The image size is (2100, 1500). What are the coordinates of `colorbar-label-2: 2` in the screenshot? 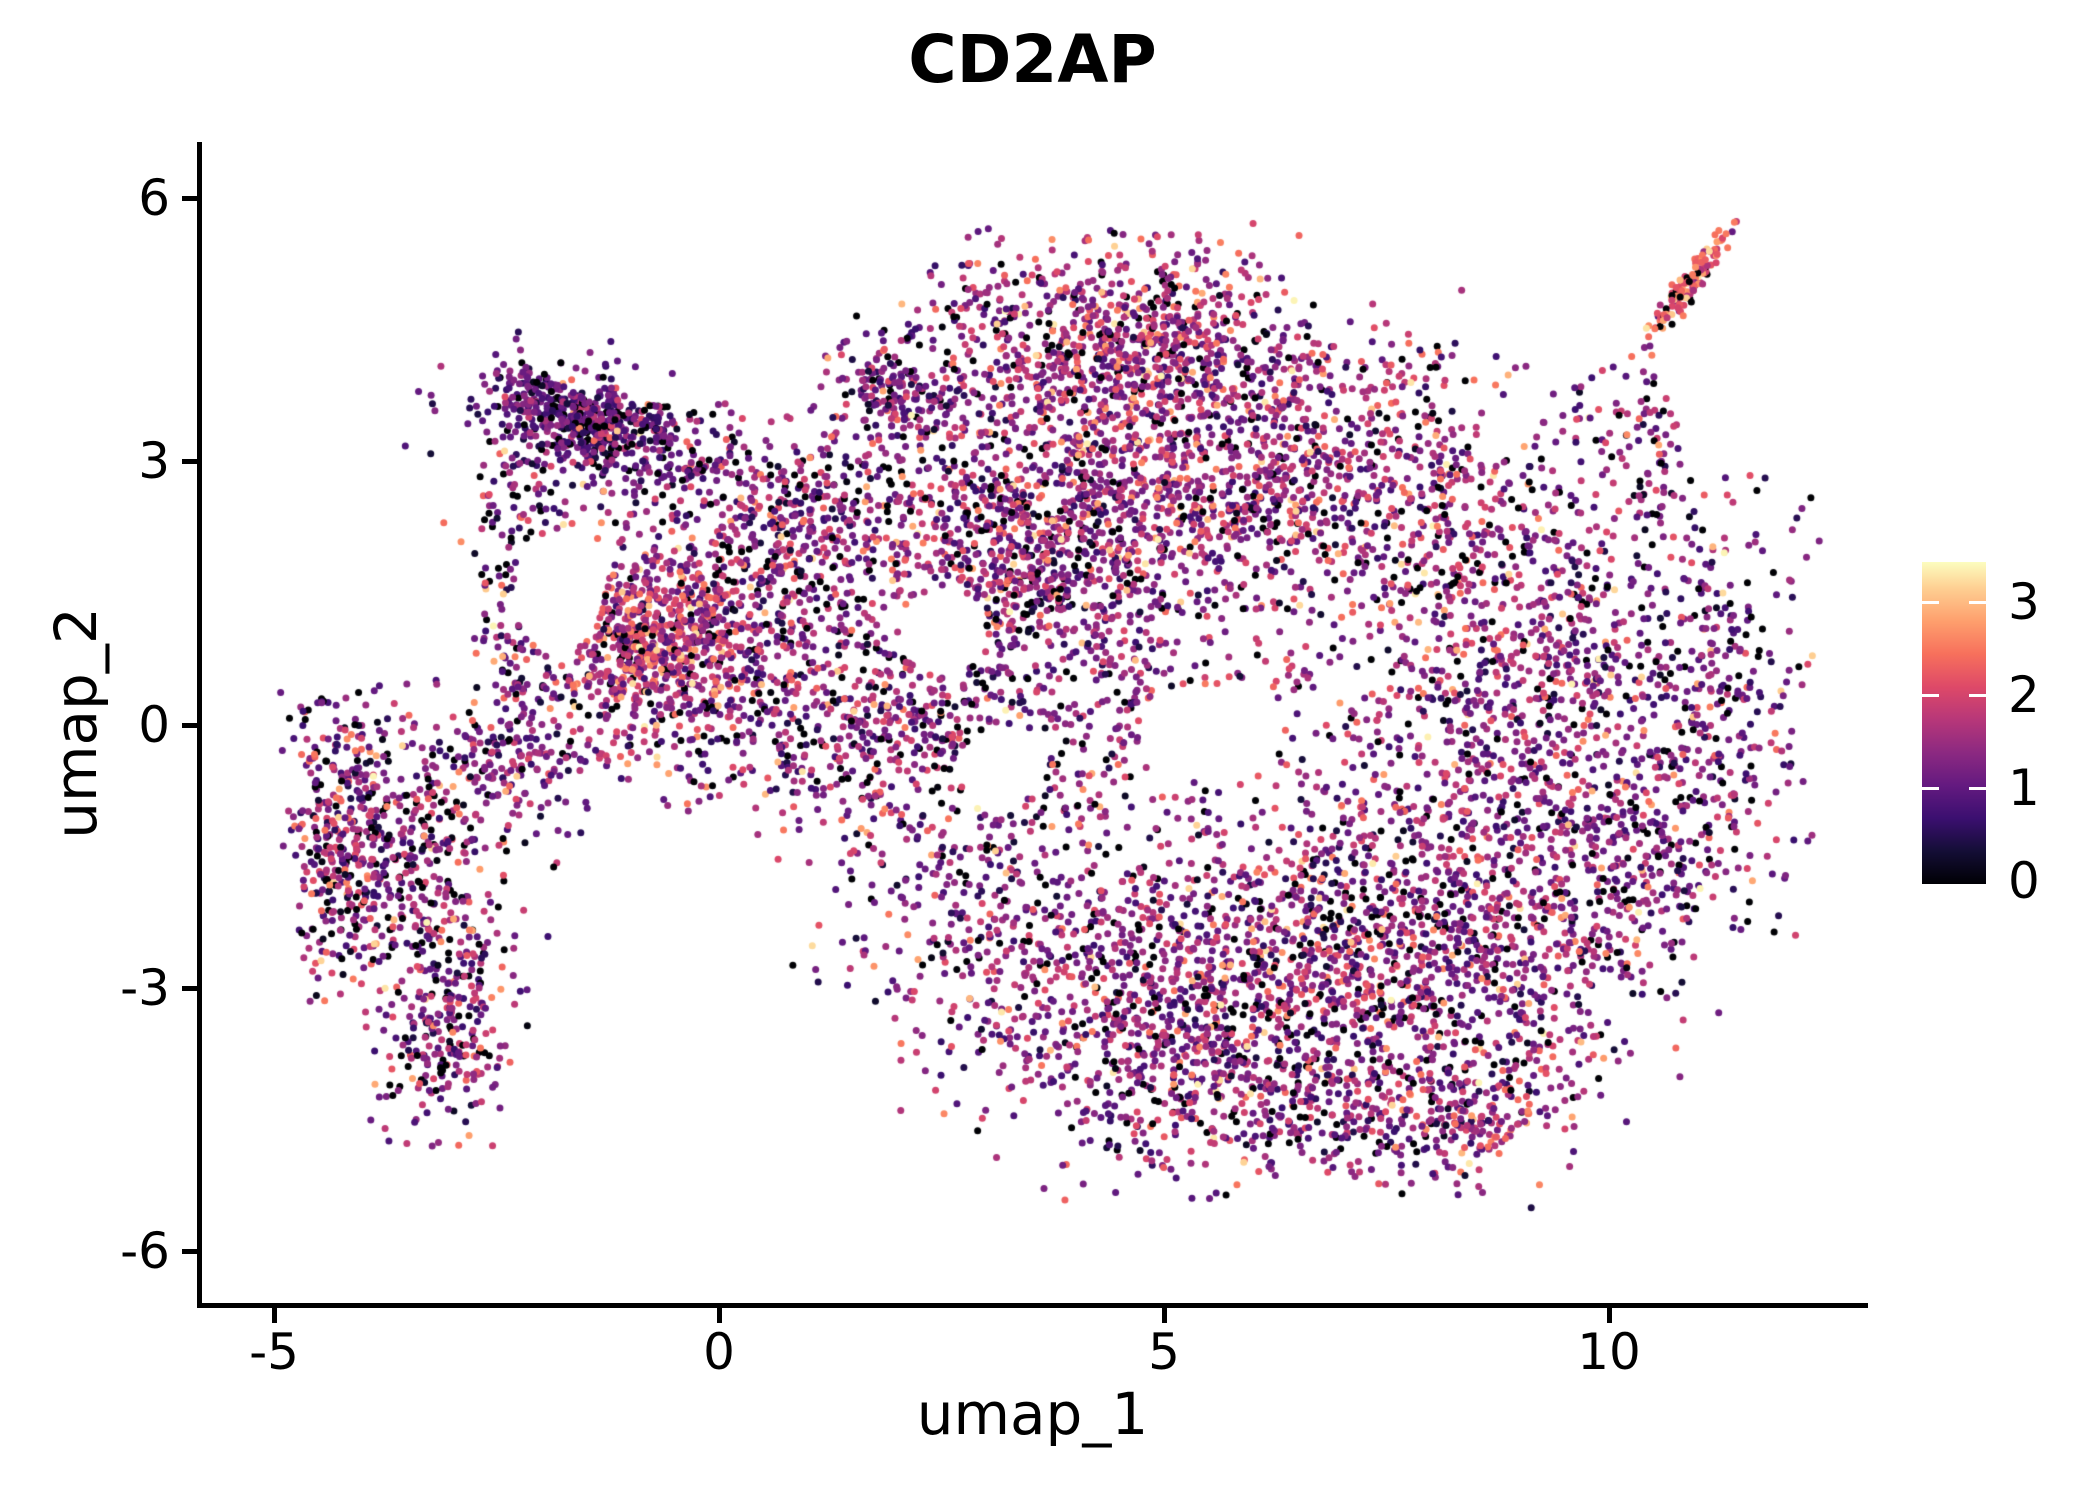 It's located at (2024, 695).